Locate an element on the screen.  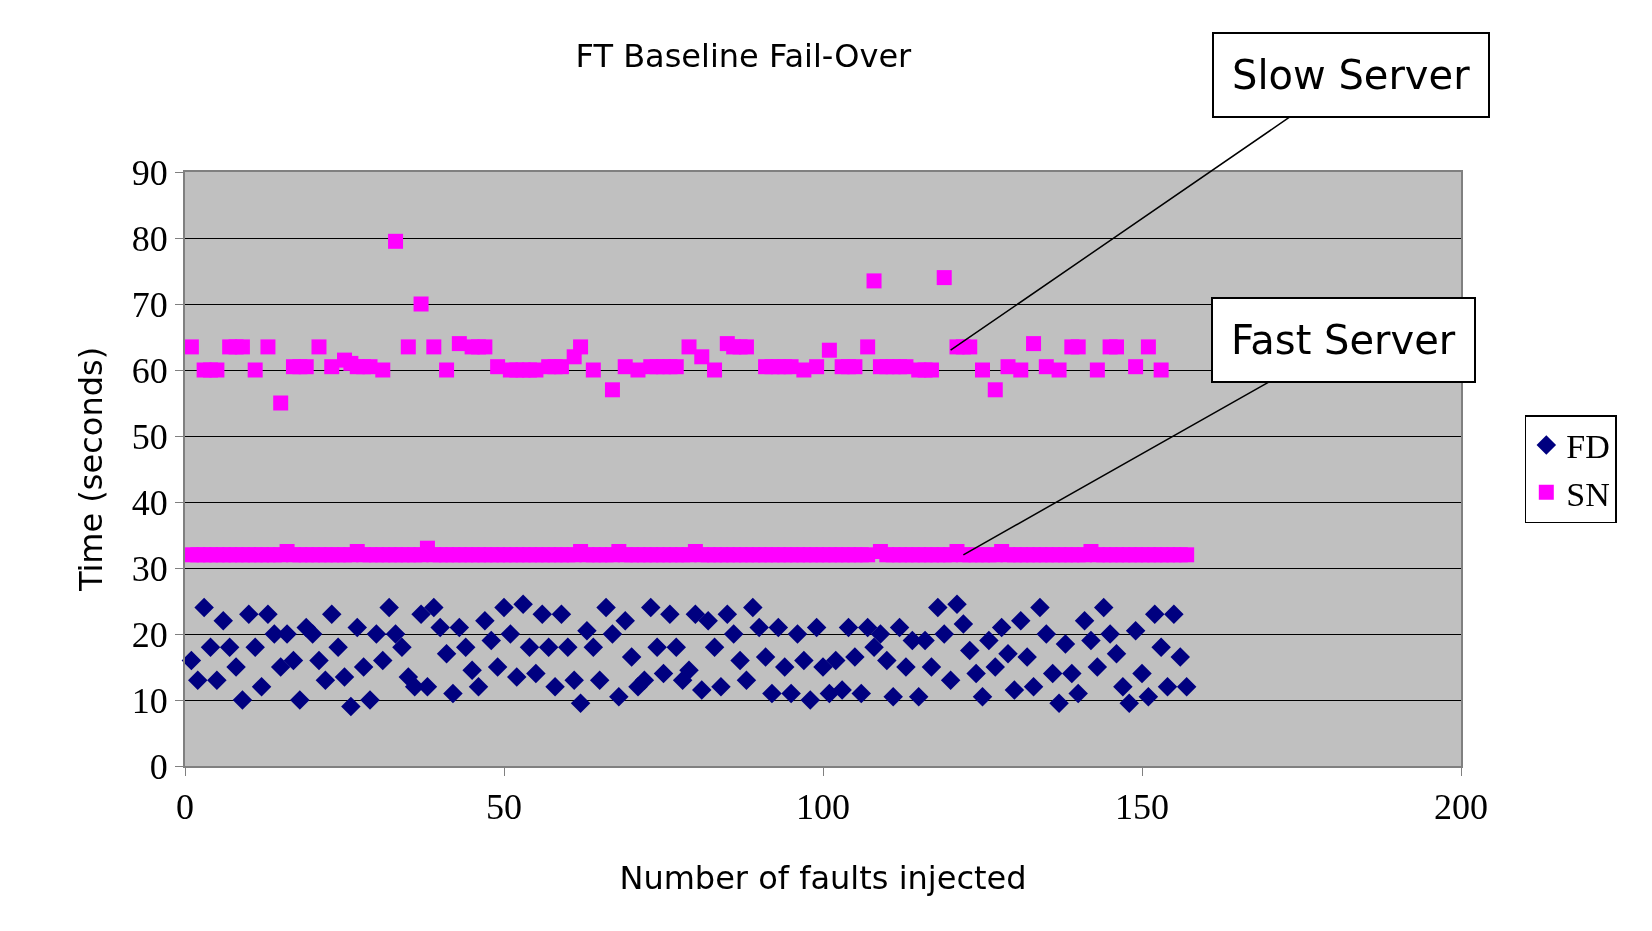
x-tick-label: 200 is located at coordinates (1461, 807).